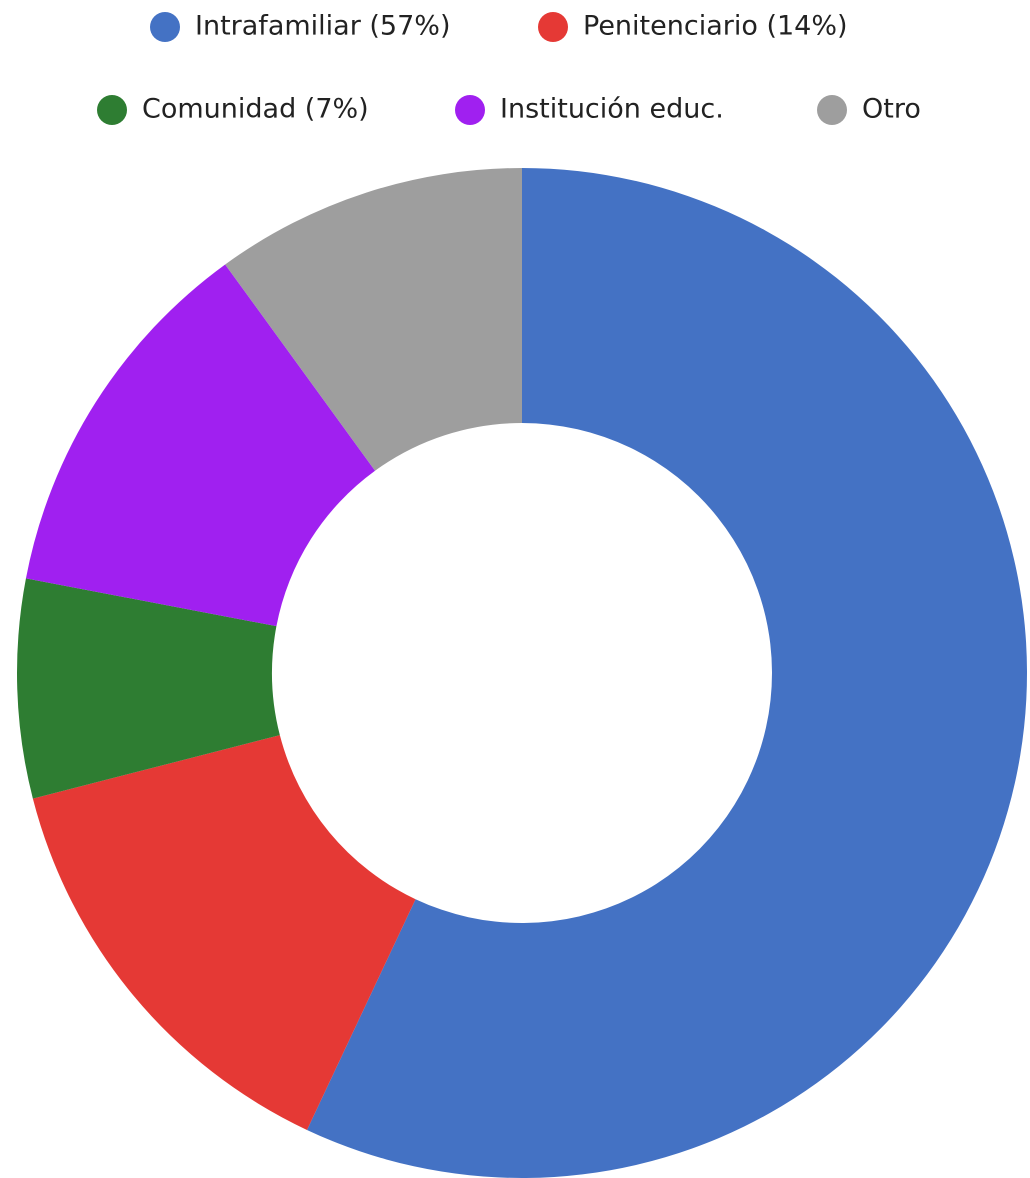 This screenshot has width=1030, height=1178. What do you see at coordinates (715, 26) in the screenshot?
I see `legend-label: Penitenciario (14%)` at bounding box center [715, 26].